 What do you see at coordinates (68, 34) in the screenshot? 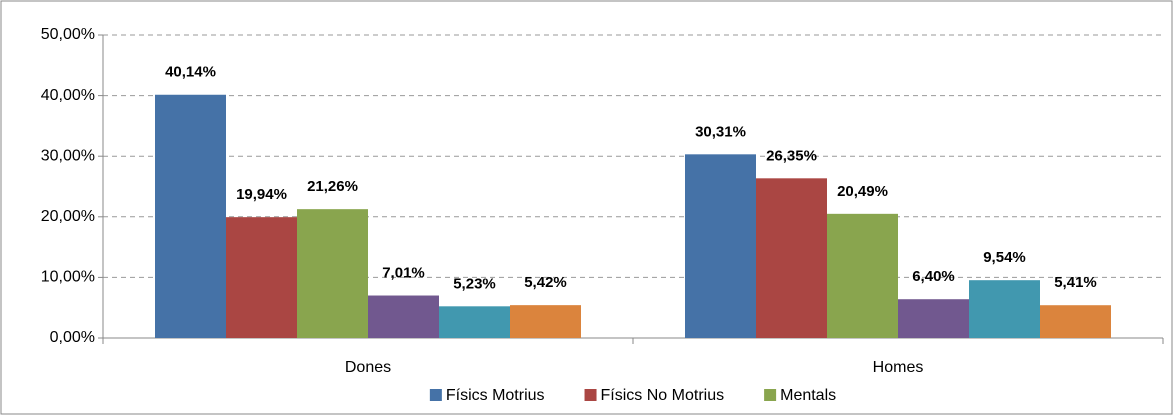
I see `y-tick-label: 50,00%` at bounding box center [68, 34].